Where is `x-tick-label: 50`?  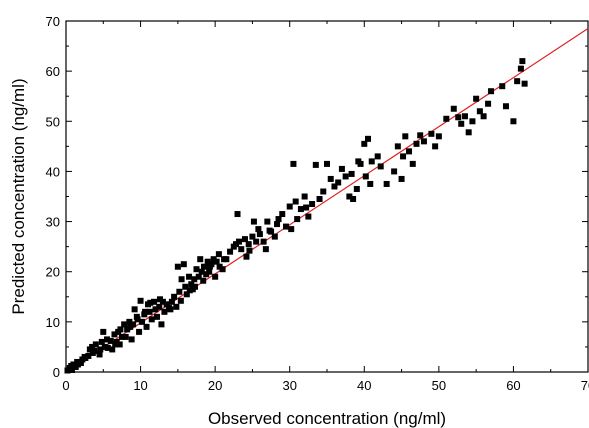 x-tick-label: 50 is located at coordinates (439, 385).